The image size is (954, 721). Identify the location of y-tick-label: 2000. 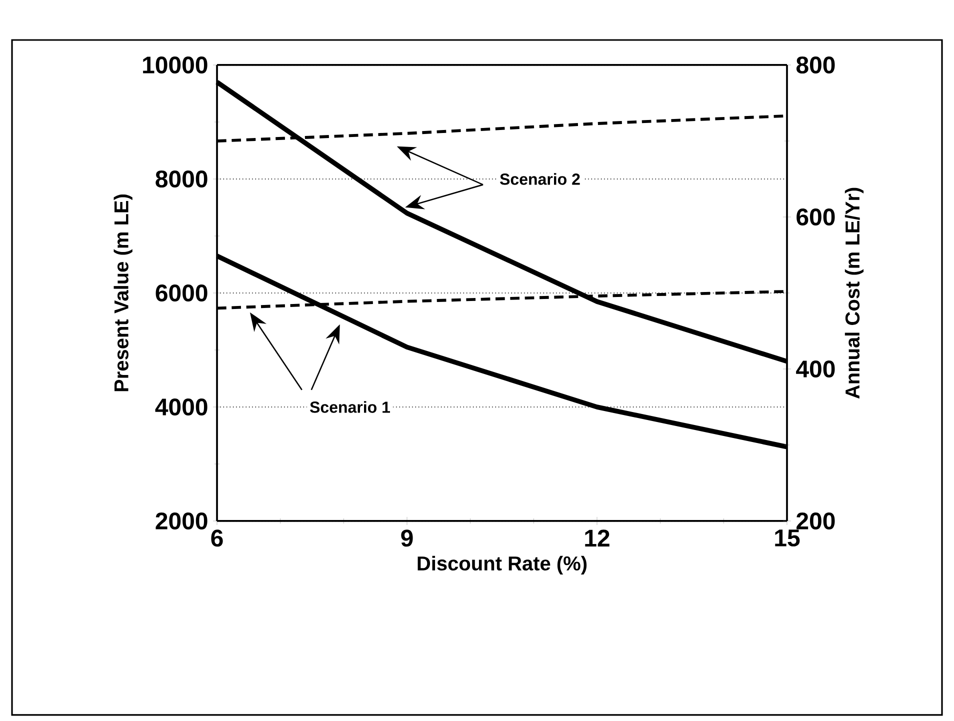
(182, 521).